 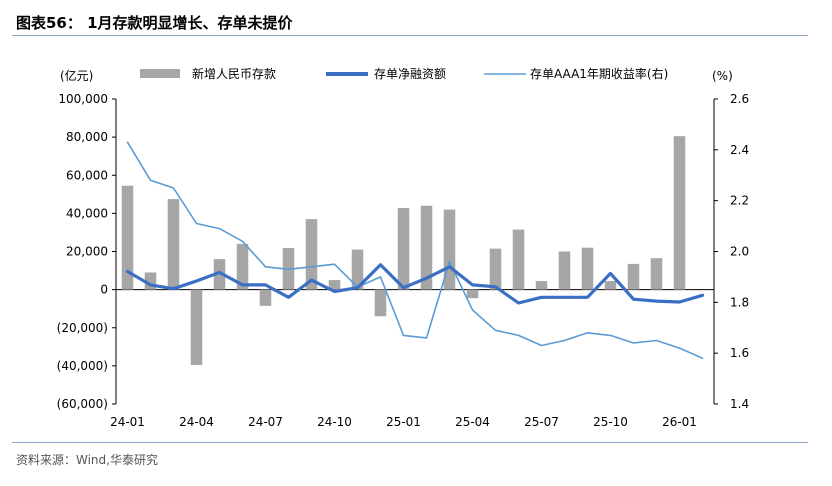 I want to click on left-tick-label: 40,000, so click(x=87, y=213).